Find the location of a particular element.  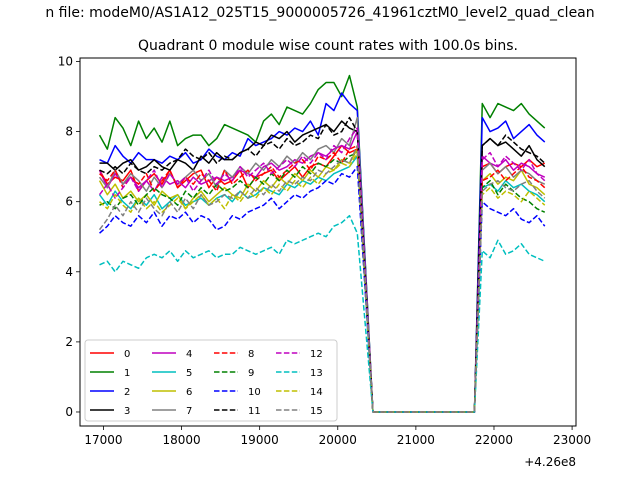

legend-label: 5 is located at coordinates (189, 373).